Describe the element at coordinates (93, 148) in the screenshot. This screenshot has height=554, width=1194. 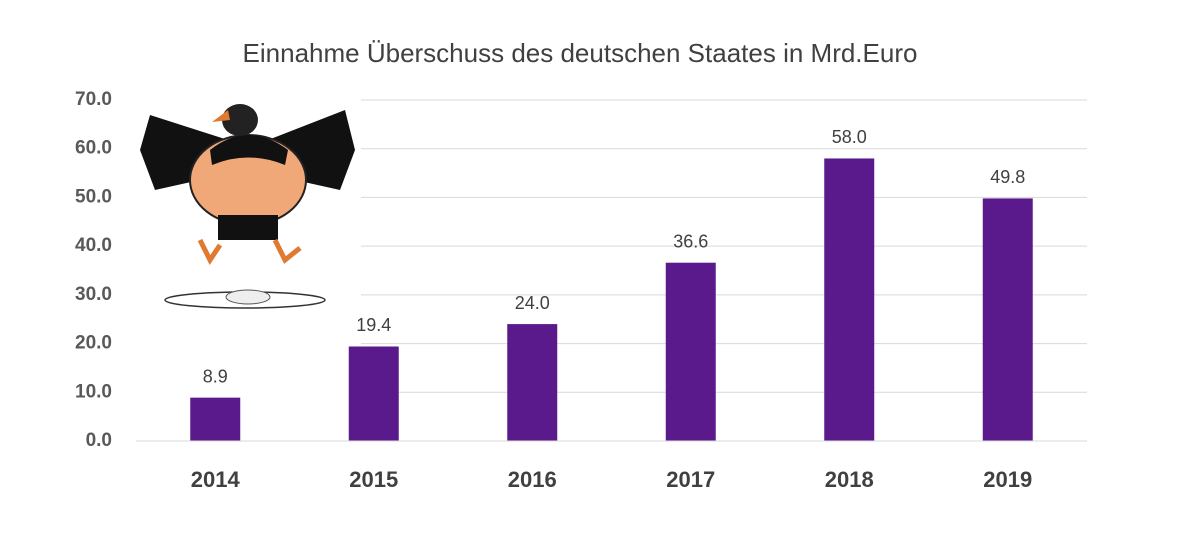
I see `y-tick-label: 60.0` at that location.